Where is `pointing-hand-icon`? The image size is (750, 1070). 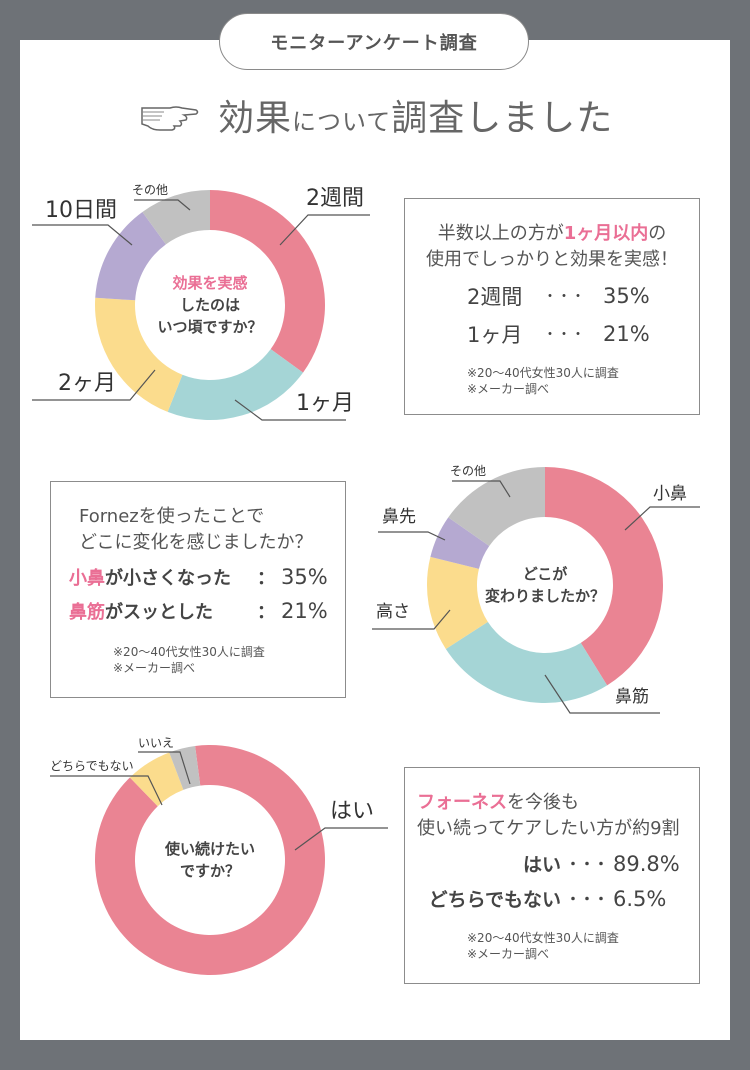
pointing-hand-icon is located at coordinates (170, 118).